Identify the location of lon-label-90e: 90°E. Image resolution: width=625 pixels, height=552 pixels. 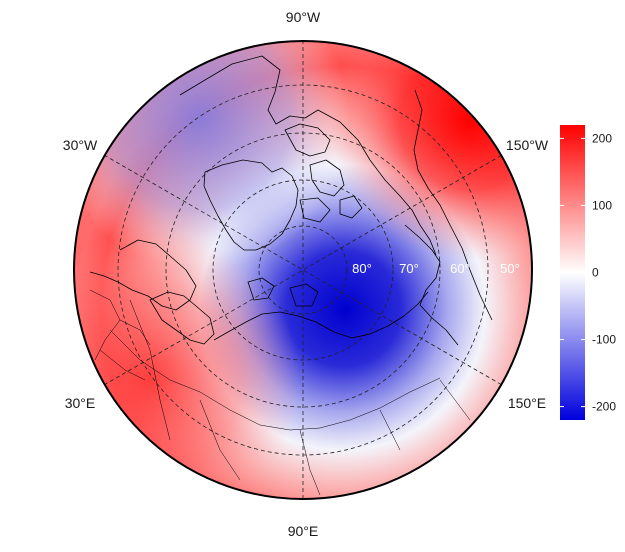
(303, 531).